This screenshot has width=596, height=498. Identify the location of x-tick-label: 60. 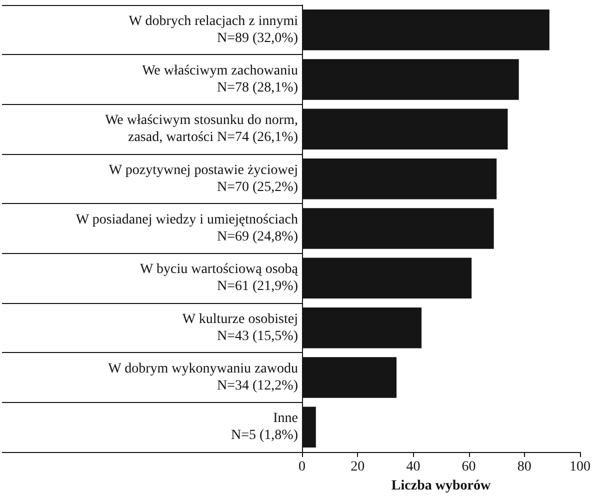
(469, 467).